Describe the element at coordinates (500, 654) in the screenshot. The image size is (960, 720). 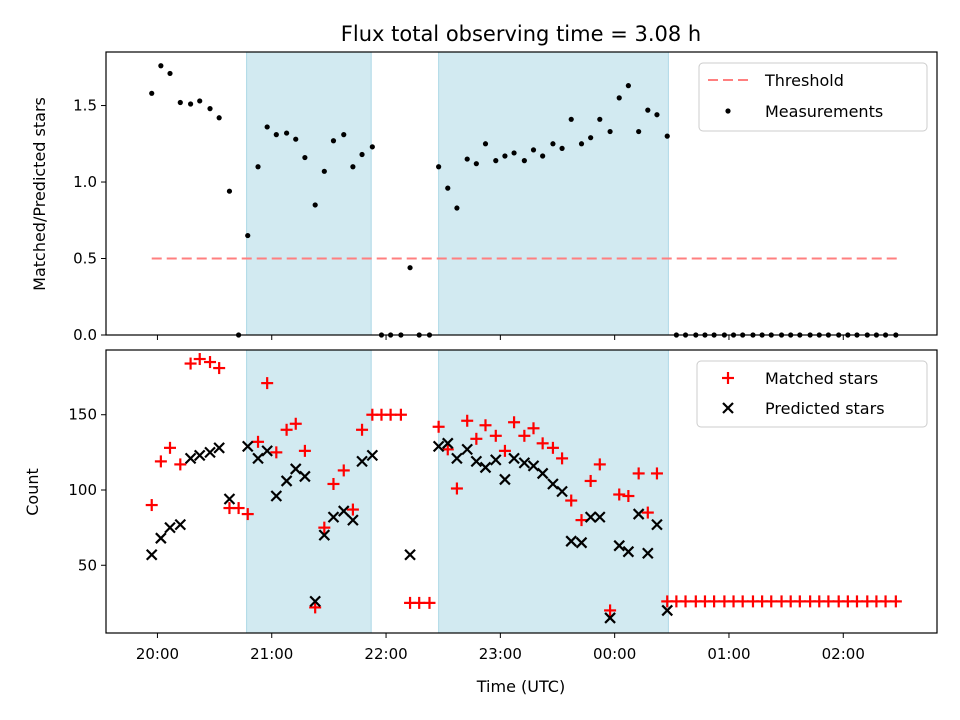
I see `x-tick-label: 23:00` at that location.